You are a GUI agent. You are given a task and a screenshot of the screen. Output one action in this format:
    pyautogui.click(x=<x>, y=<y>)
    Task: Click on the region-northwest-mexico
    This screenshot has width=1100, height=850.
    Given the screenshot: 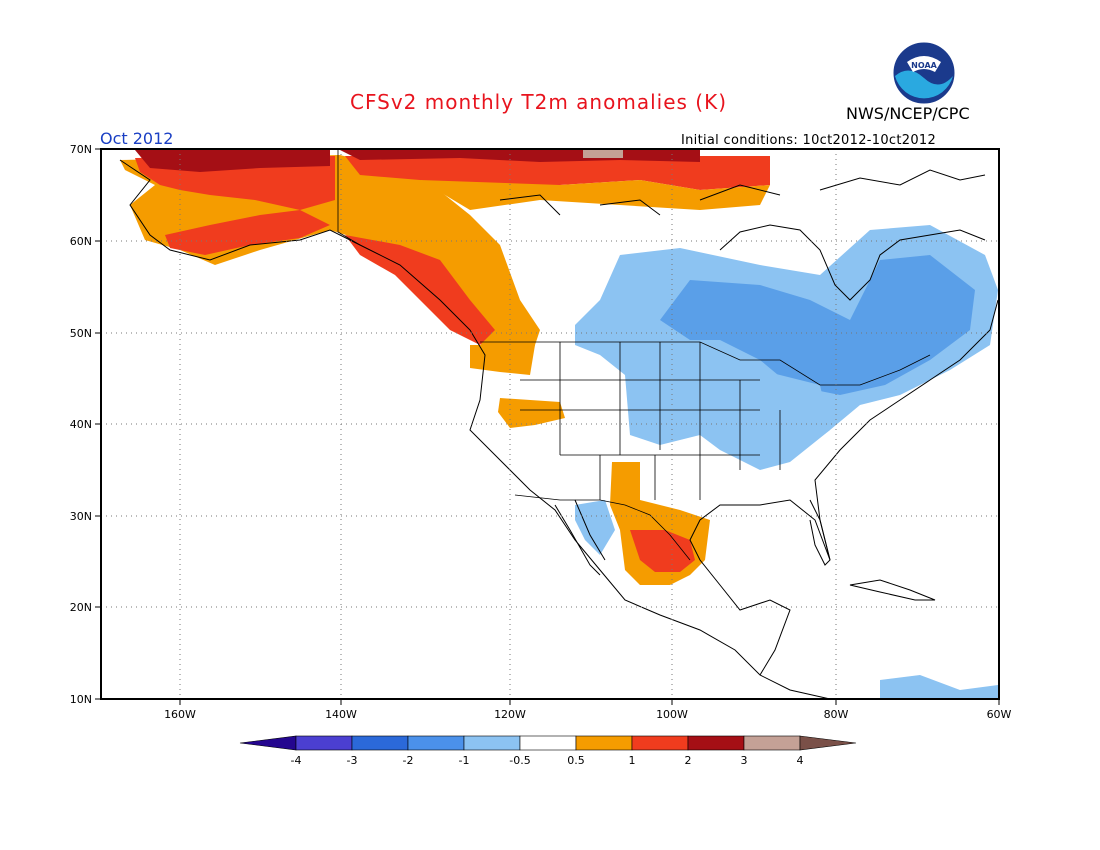 What is the action you would take?
    pyautogui.click(x=595, y=527)
    